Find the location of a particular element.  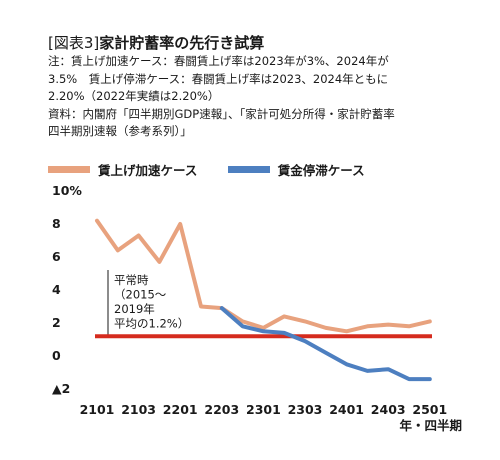

legend-item-accelerated: 賃上げ加速ケース is located at coordinates (122, 169).